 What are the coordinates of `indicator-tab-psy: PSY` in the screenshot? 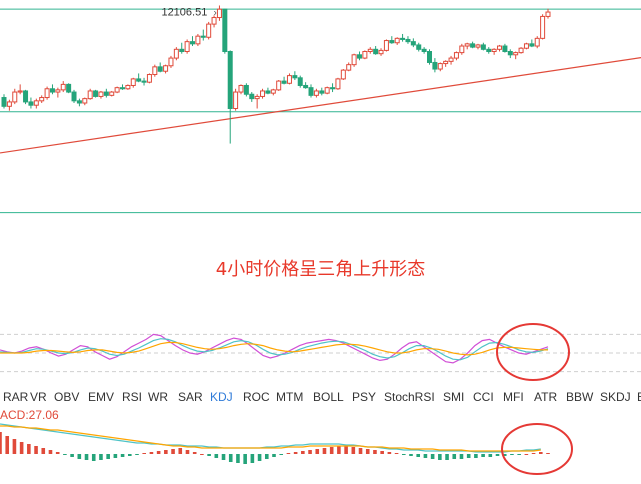 It's located at (364, 397).